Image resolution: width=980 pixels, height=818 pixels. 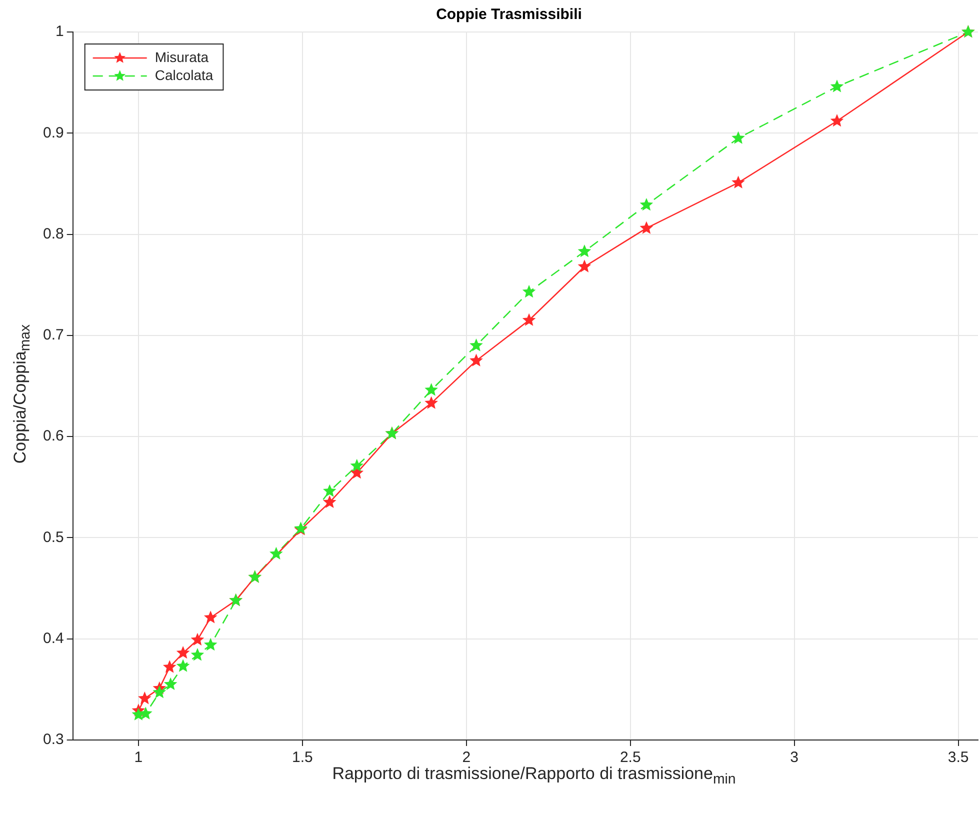 What do you see at coordinates (302, 757) in the screenshot?
I see `x-tick-label: 1.5` at bounding box center [302, 757].